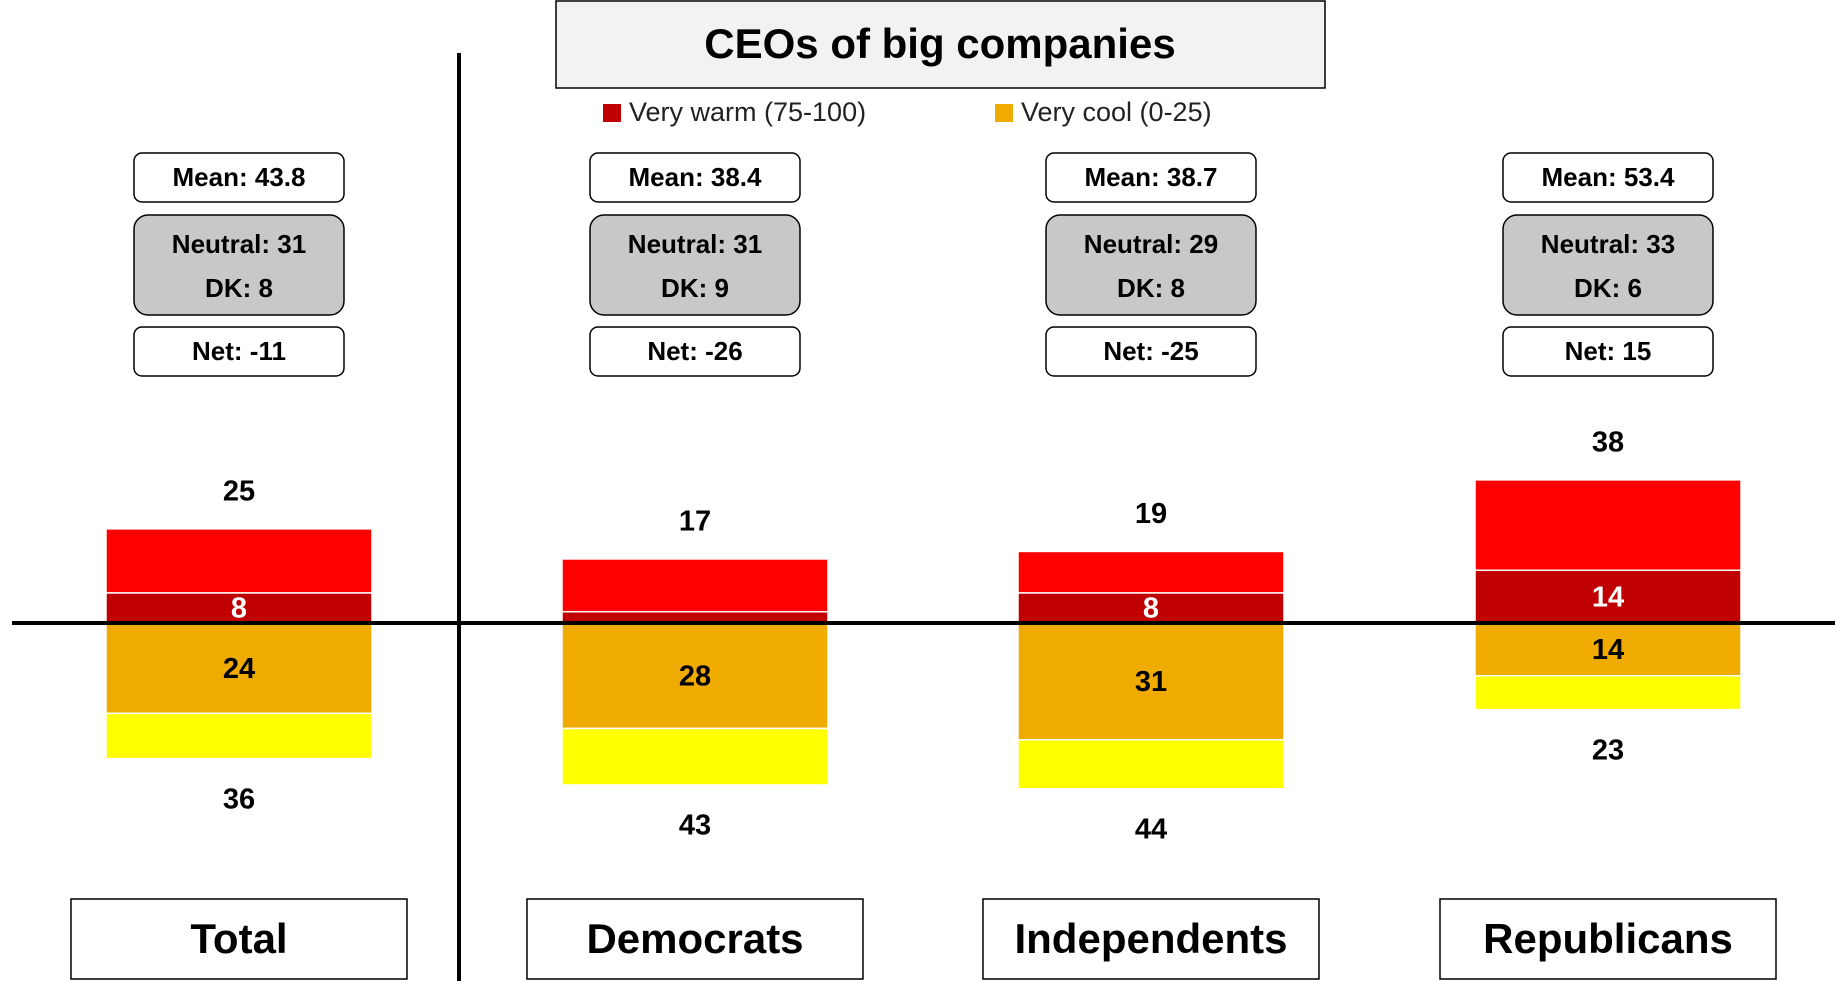 The height and width of the screenshot is (981, 1841). What do you see at coordinates (239, 799) in the screenshot?
I see `cool-total: 36` at bounding box center [239, 799].